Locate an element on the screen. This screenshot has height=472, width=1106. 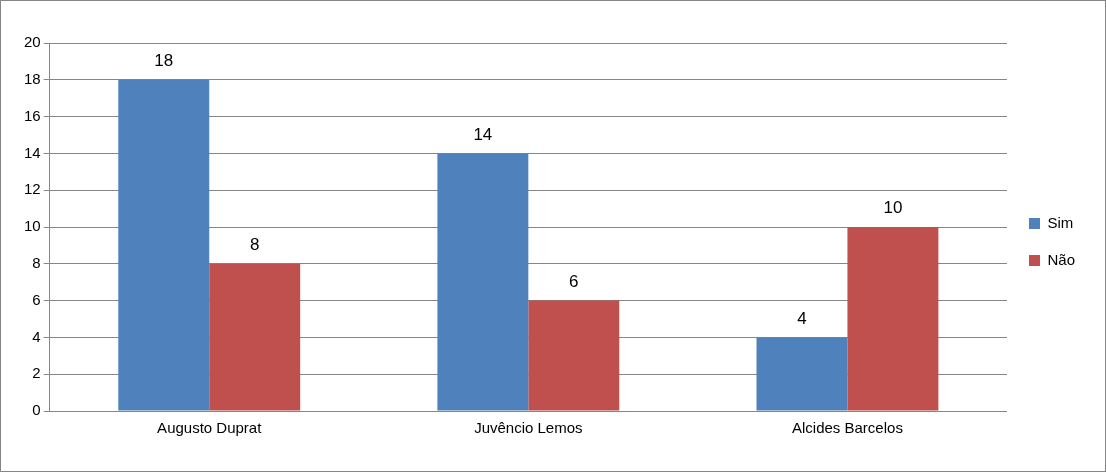
data-label: 6 is located at coordinates (574, 281).